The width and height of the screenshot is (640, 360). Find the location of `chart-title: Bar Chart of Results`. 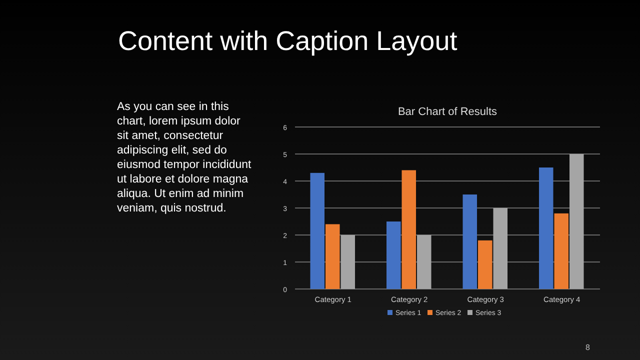

chart-title: Bar Chart of Results is located at coordinates (448, 112).